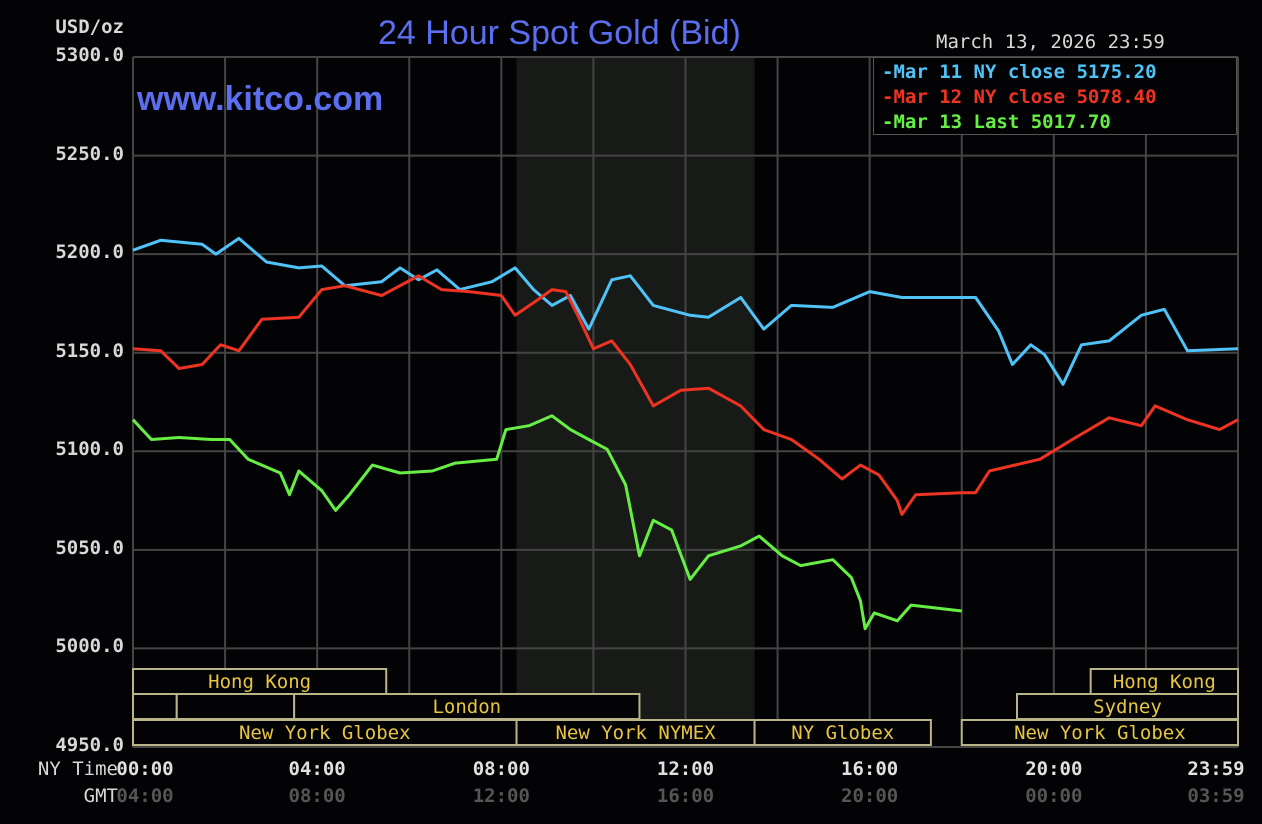 The width and height of the screenshot is (1262, 824). I want to click on watermark-url: www.kitco.com, so click(260, 99).